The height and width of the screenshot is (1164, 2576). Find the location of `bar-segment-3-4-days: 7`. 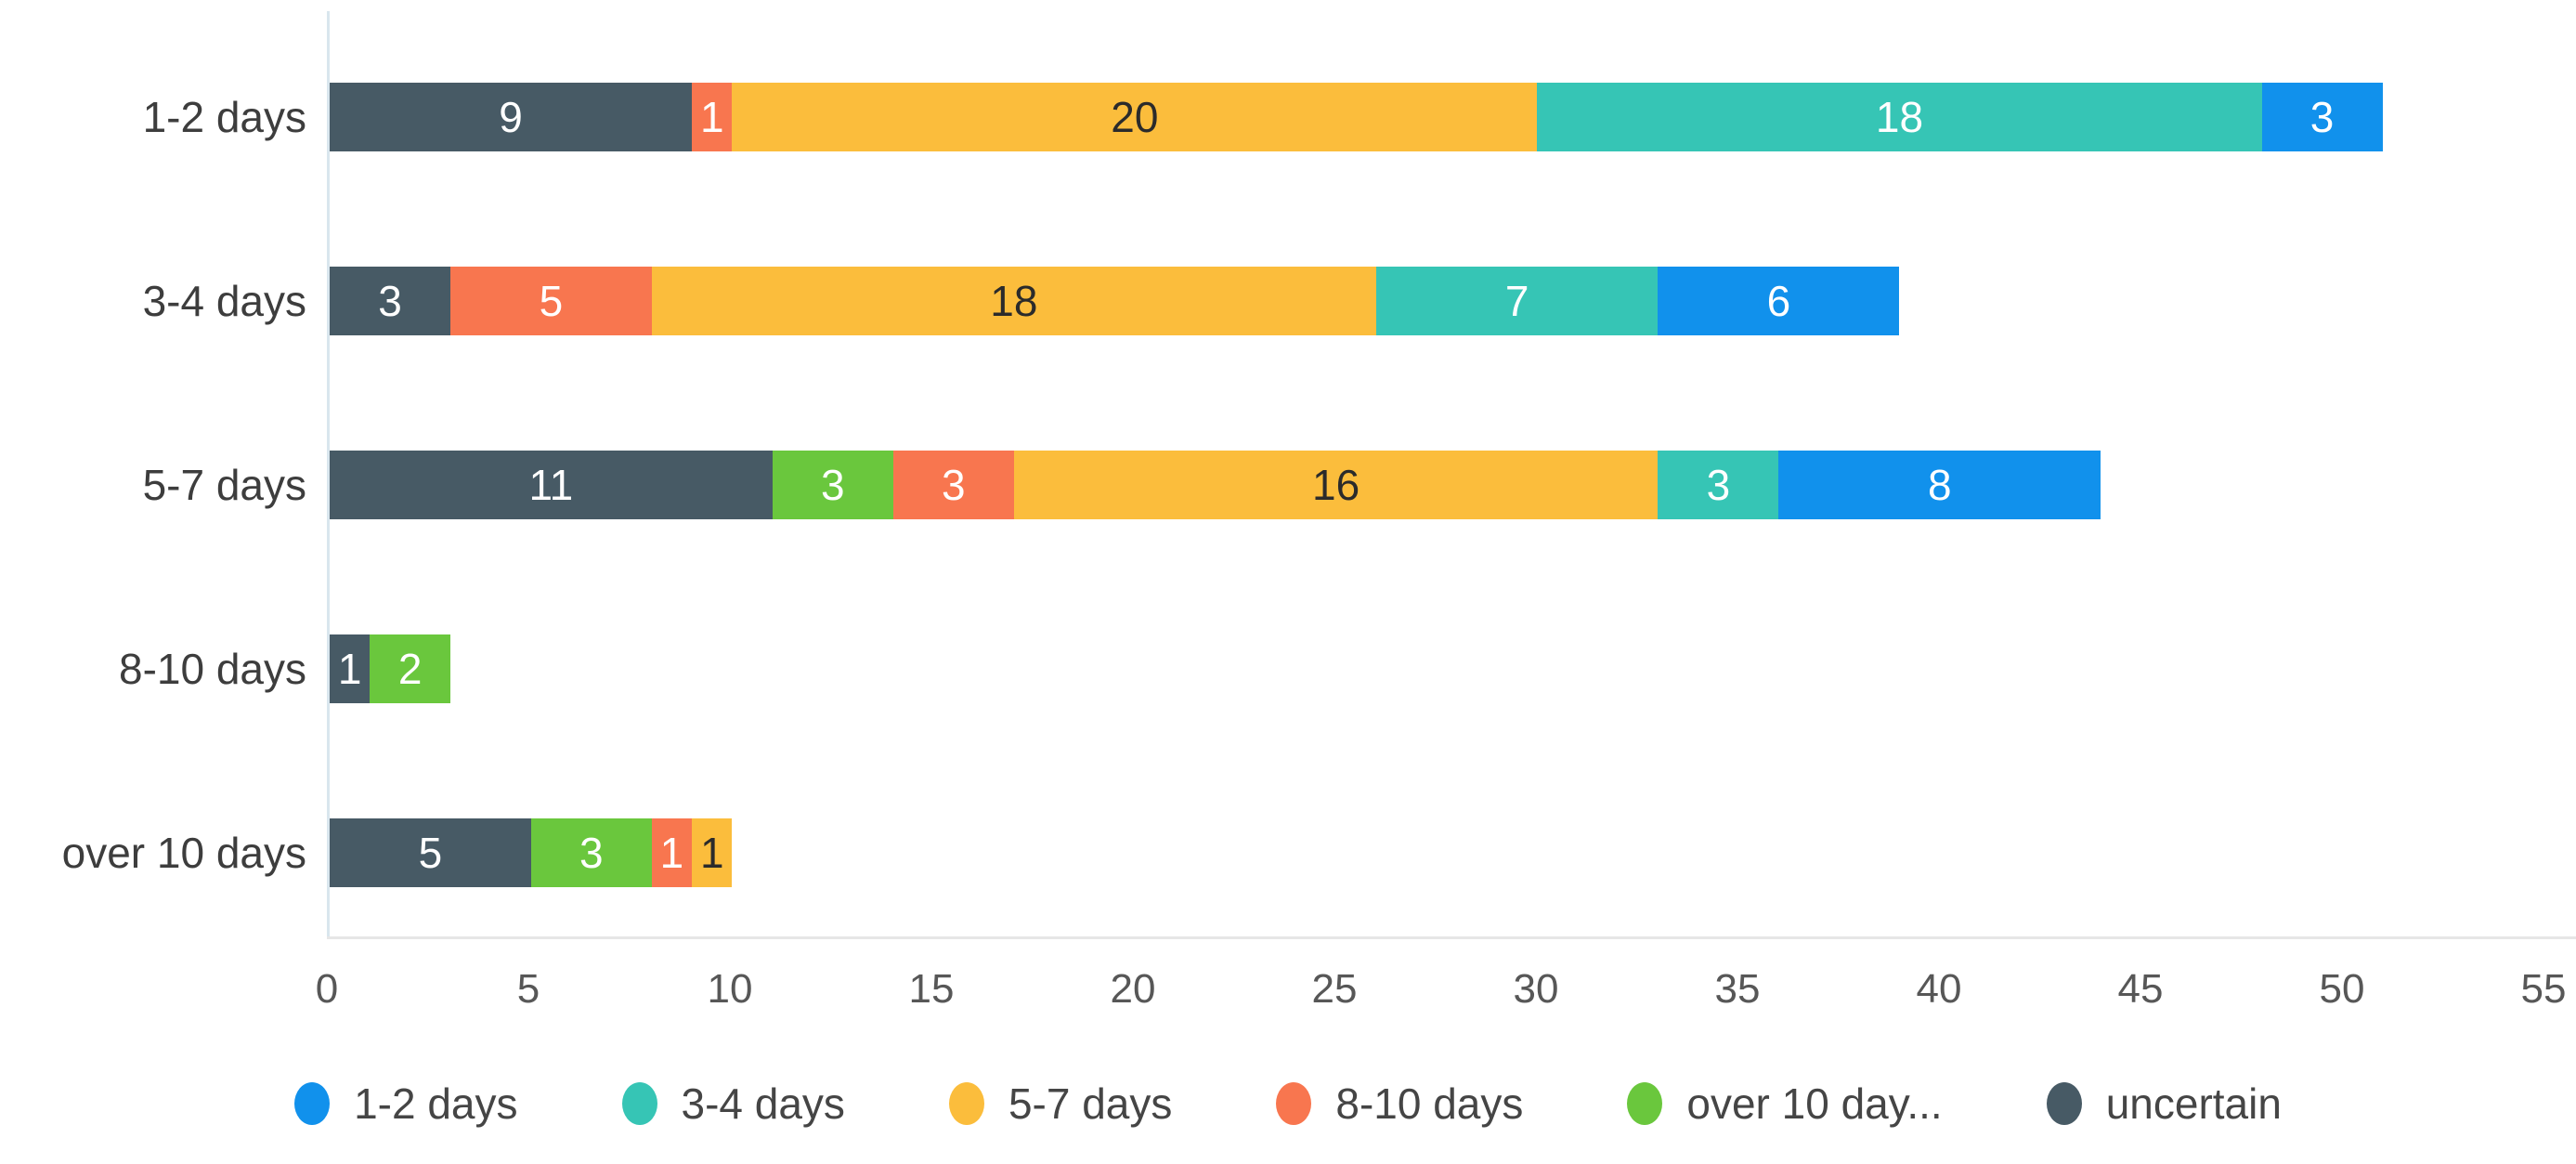

bar-segment-3-4-days: 7 is located at coordinates (1517, 301).